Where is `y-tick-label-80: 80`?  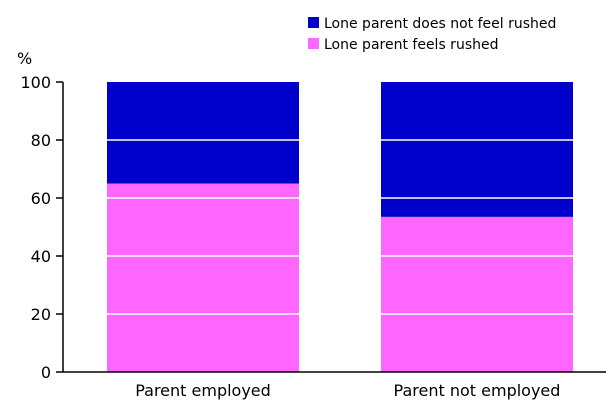
y-tick-label-80: 80 is located at coordinates (41, 140).